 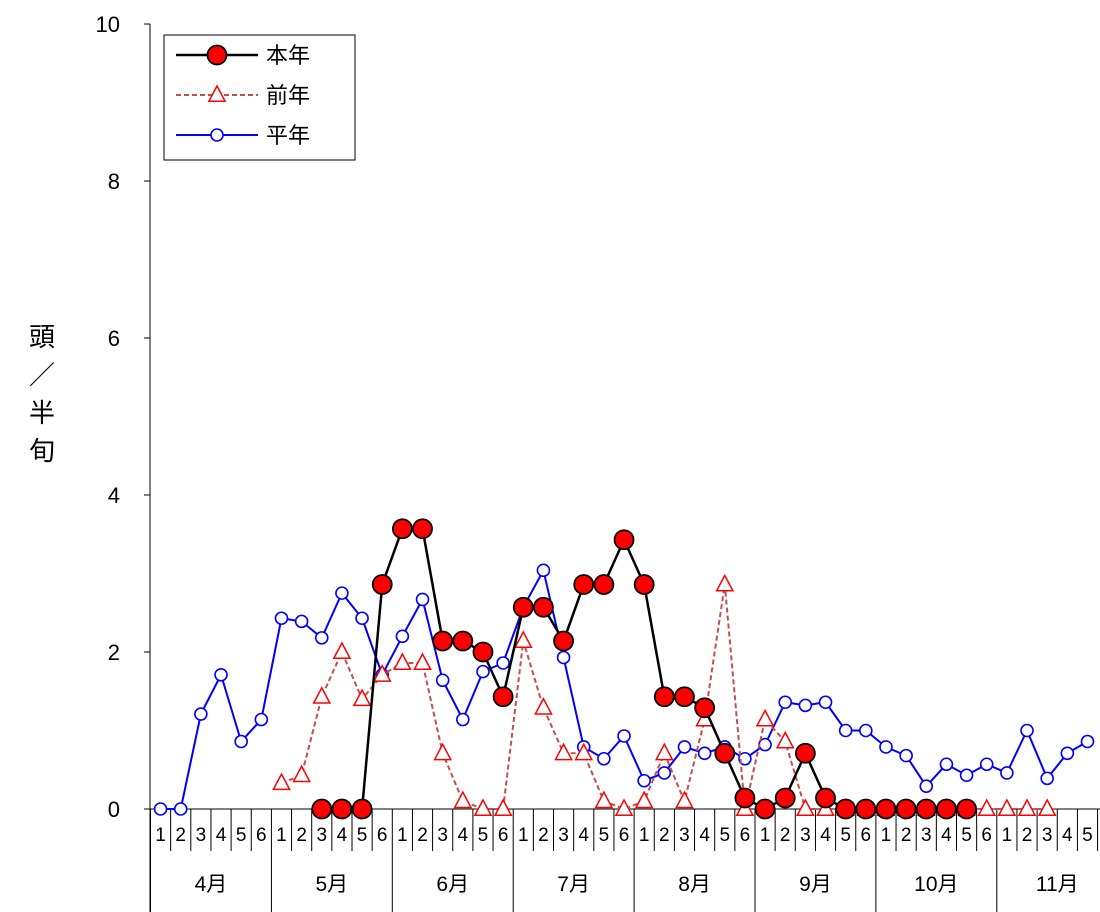 I want to click on y-tick-label: 8, so click(x=114, y=181).